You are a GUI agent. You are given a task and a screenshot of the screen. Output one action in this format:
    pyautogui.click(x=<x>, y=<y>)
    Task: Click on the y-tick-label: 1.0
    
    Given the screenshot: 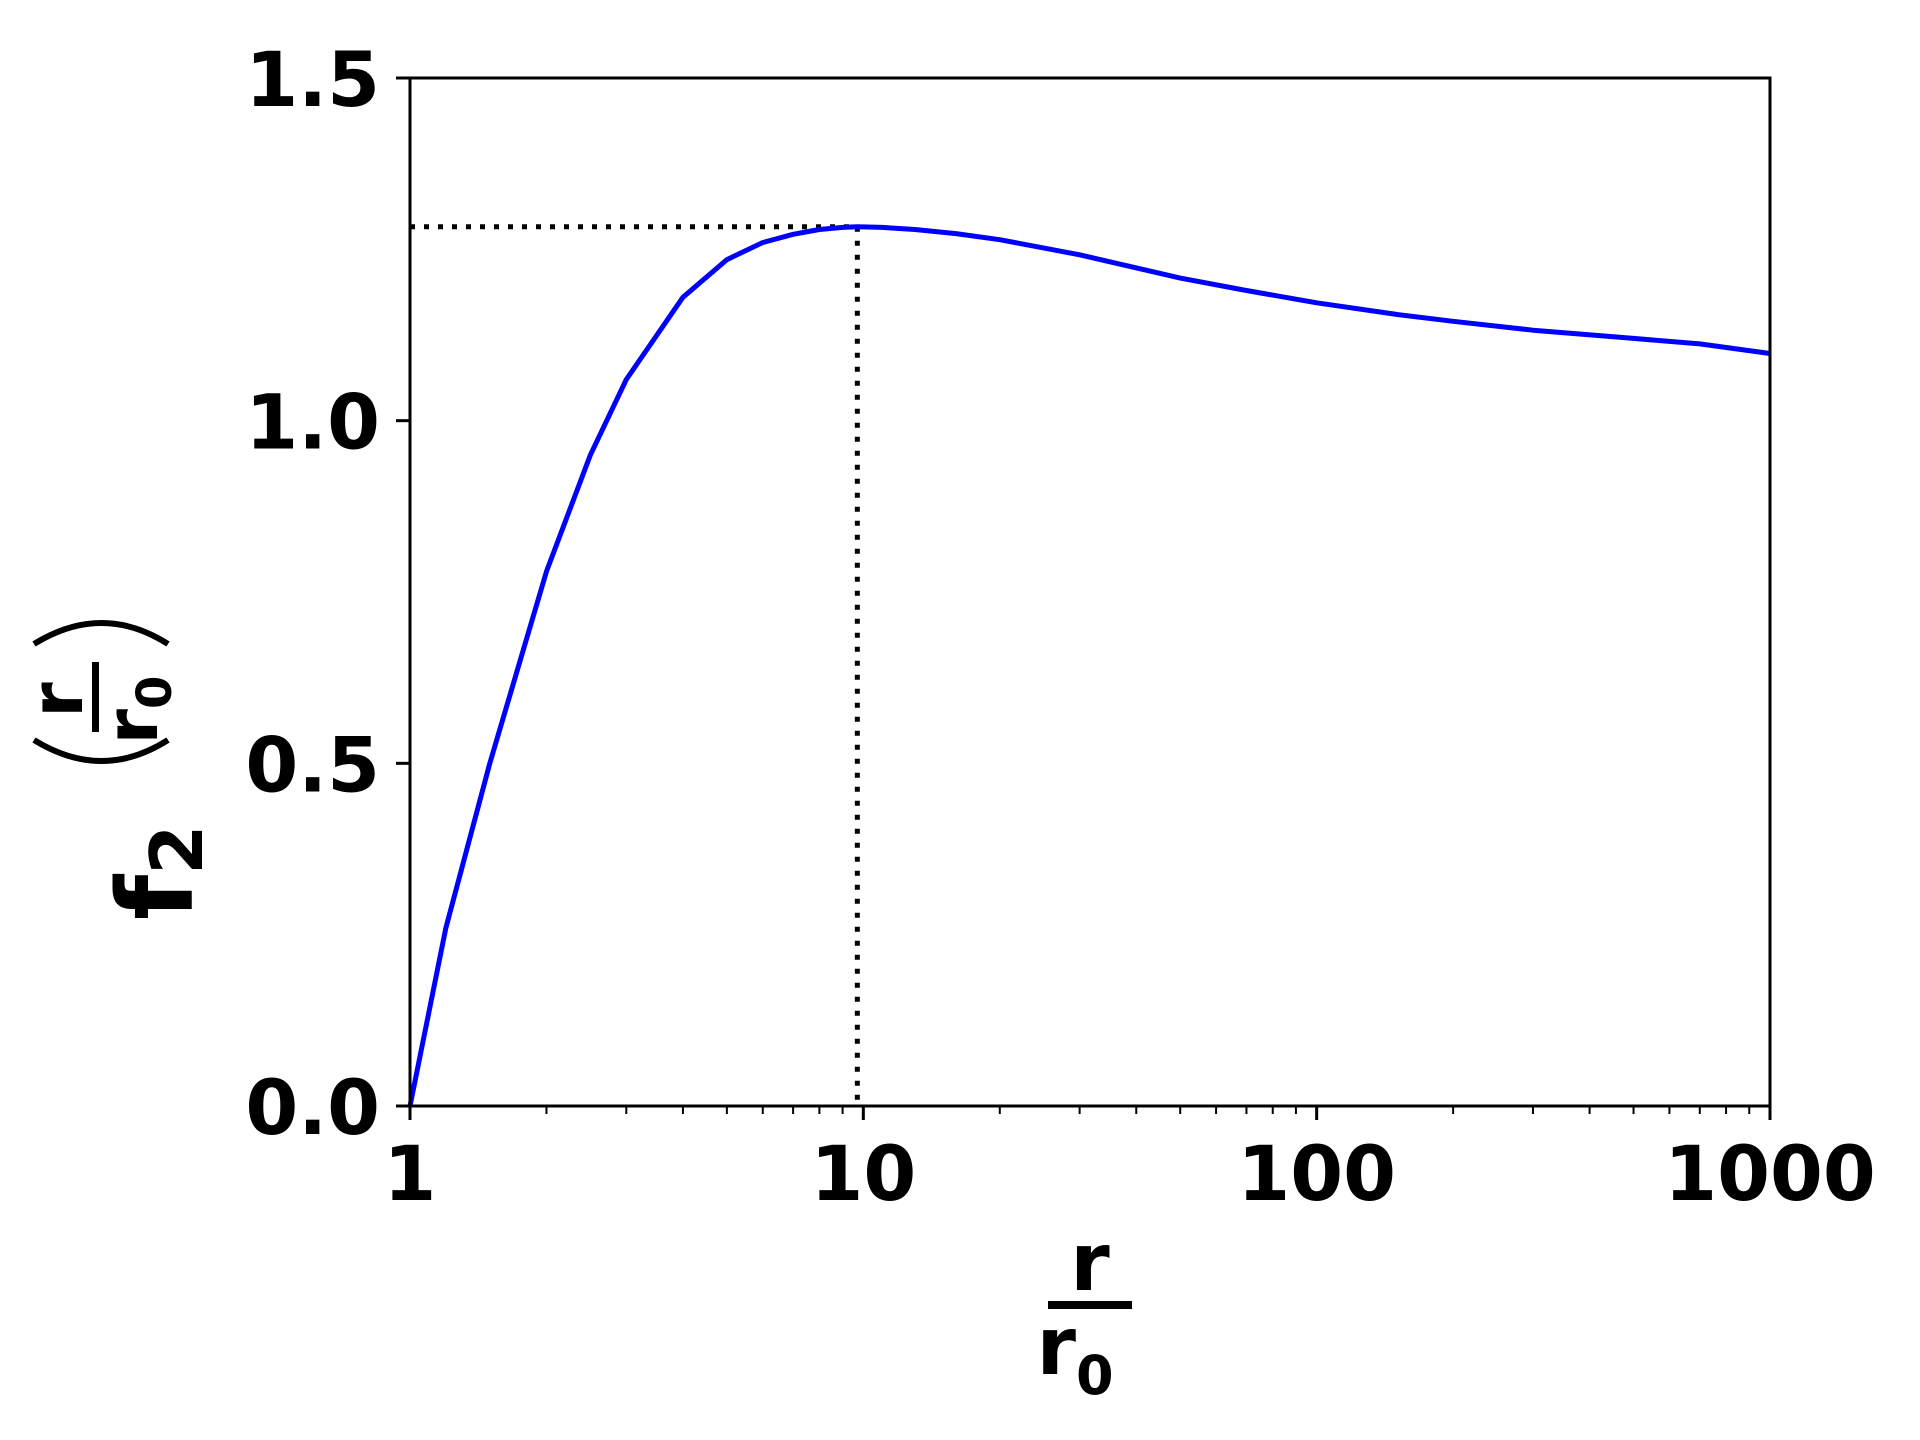 What is the action you would take?
    pyautogui.click(x=312, y=422)
    